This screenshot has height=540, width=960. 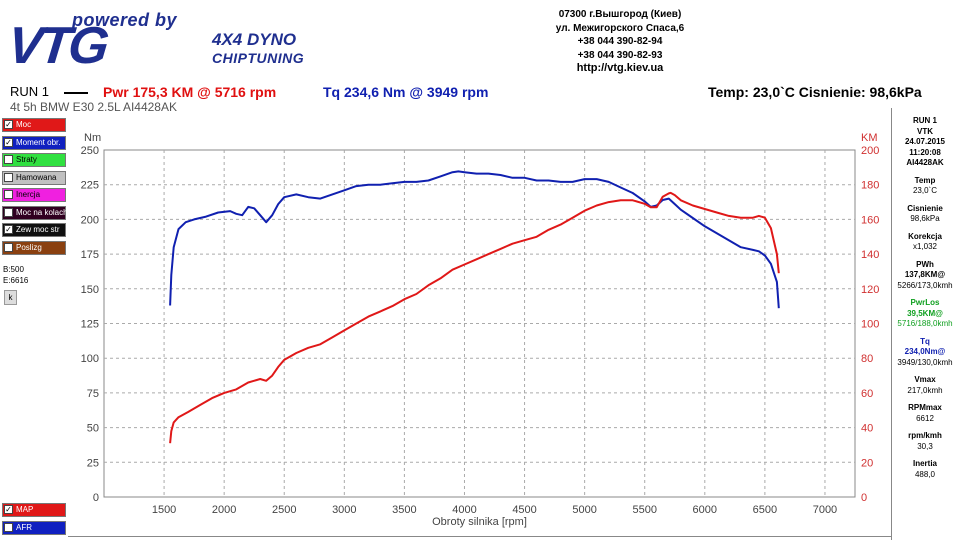 What do you see at coordinates (93, 394) in the screenshot?
I see `y-left-tick-label: 75` at bounding box center [93, 394].